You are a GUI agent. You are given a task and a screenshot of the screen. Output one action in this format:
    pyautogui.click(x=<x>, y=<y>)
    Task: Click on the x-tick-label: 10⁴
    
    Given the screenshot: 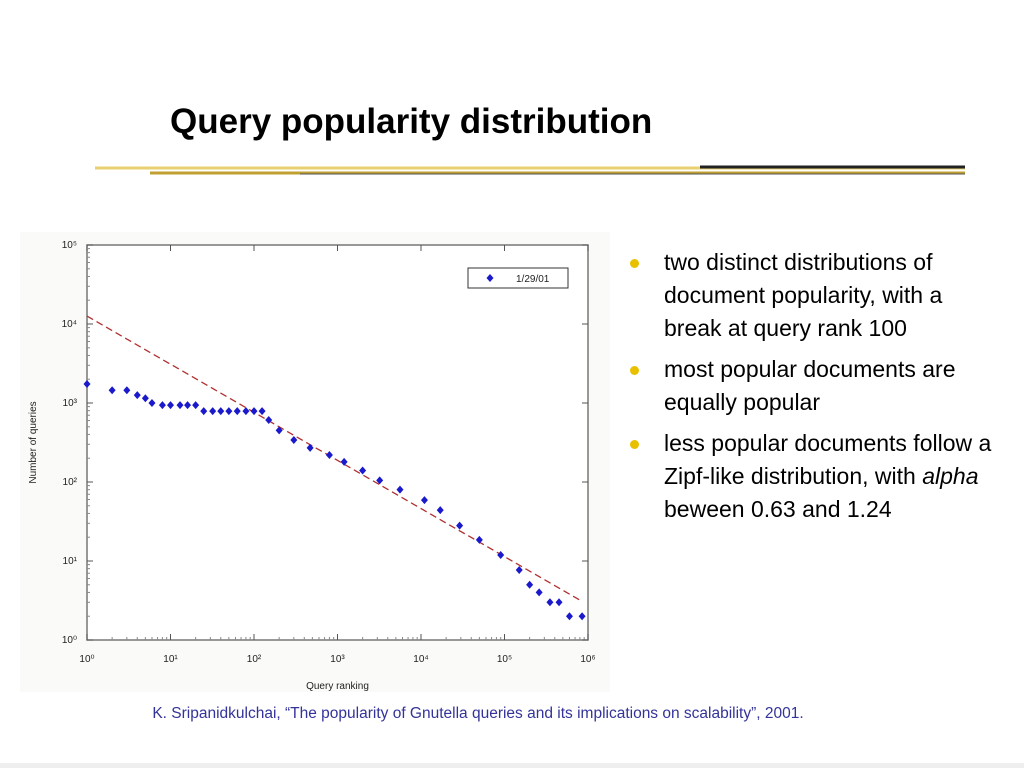 What is the action you would take?
    pyautogui.click(x=420, y=659)
    